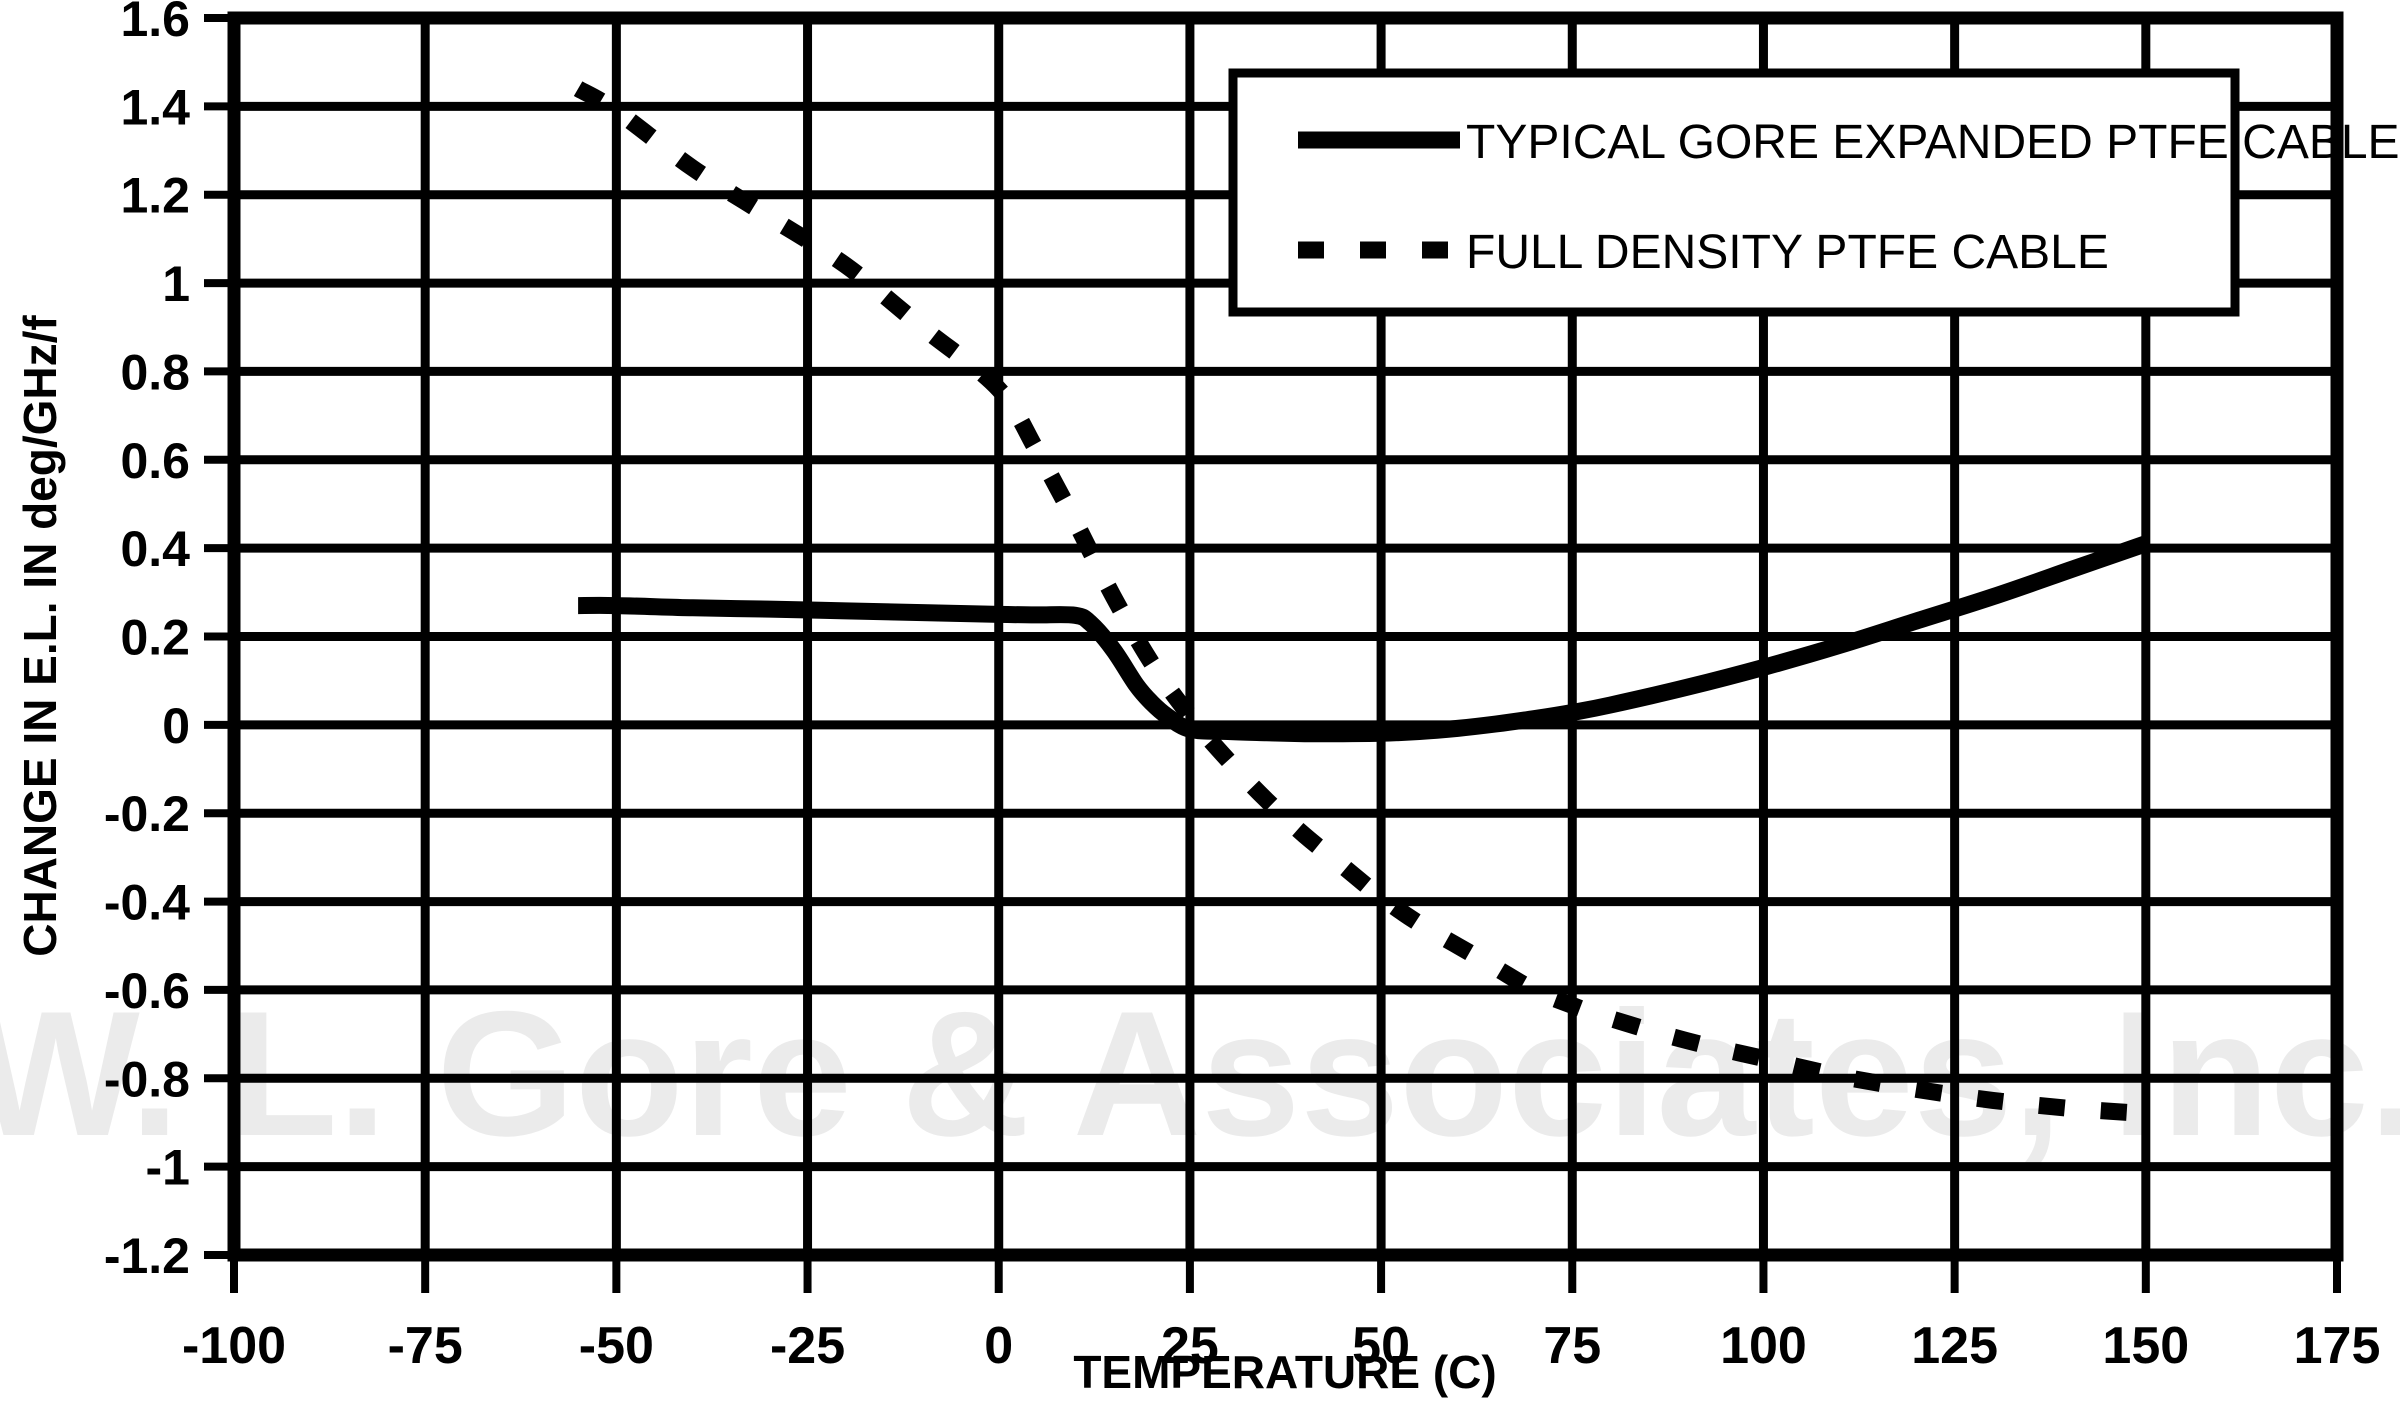 Image resolution: width=2400 pixels, height=1423 pixels. I want to click on watermark-text: W. L. Gore & Associates, Inc., so click(1200, 1073).